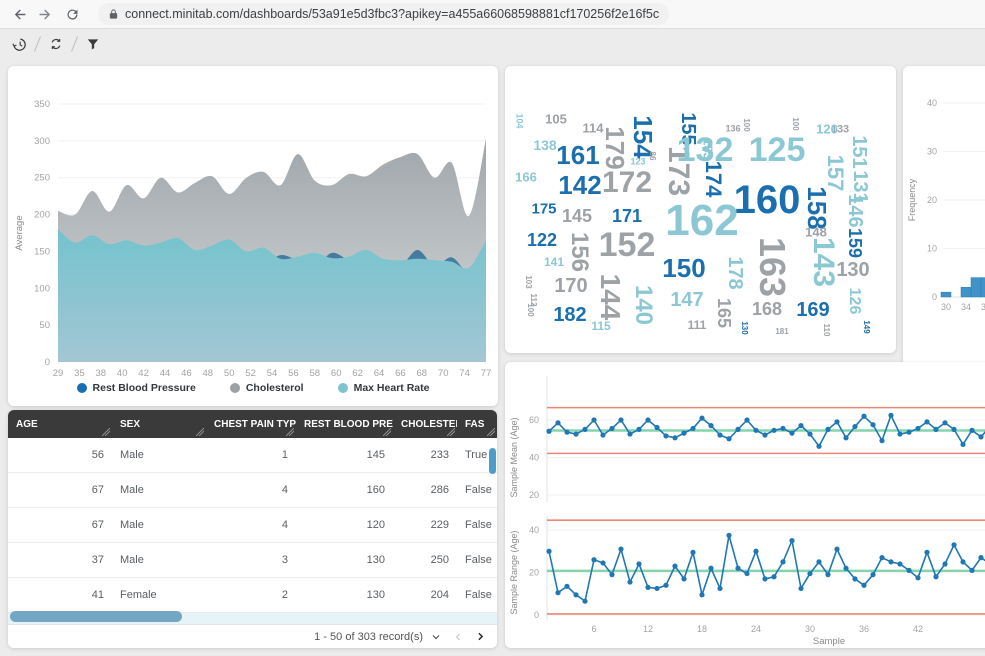  Describe the element at coordinates (593, 629) in the screenshot. I see `svg-text: 6` at that location.